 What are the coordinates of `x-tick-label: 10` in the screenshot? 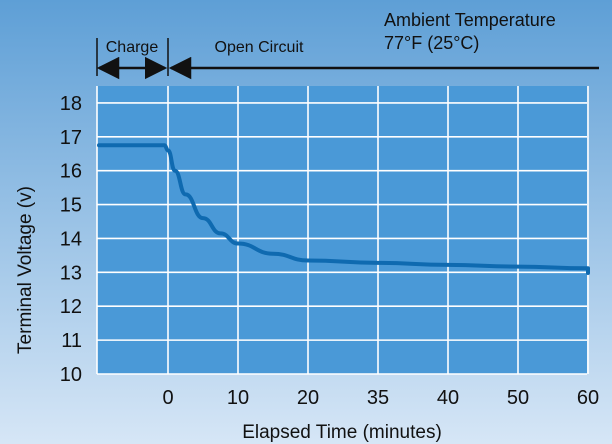 It's located at (238, 398).